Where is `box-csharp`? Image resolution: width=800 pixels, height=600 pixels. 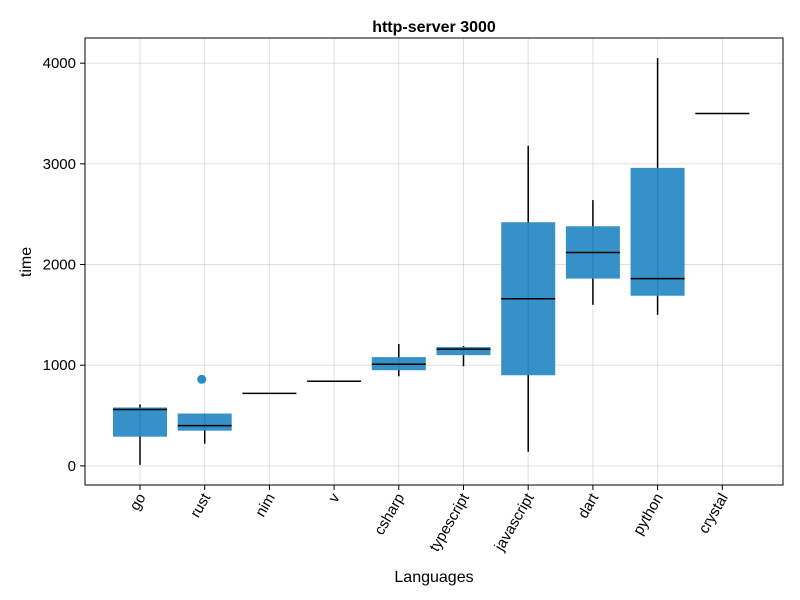
box-csharp is located at coordinates (398, 360).